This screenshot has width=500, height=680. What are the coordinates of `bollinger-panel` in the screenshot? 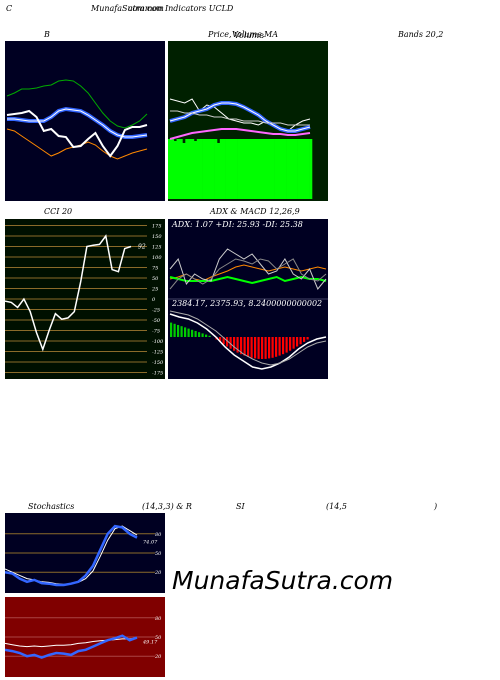 It's located at (85, 121).